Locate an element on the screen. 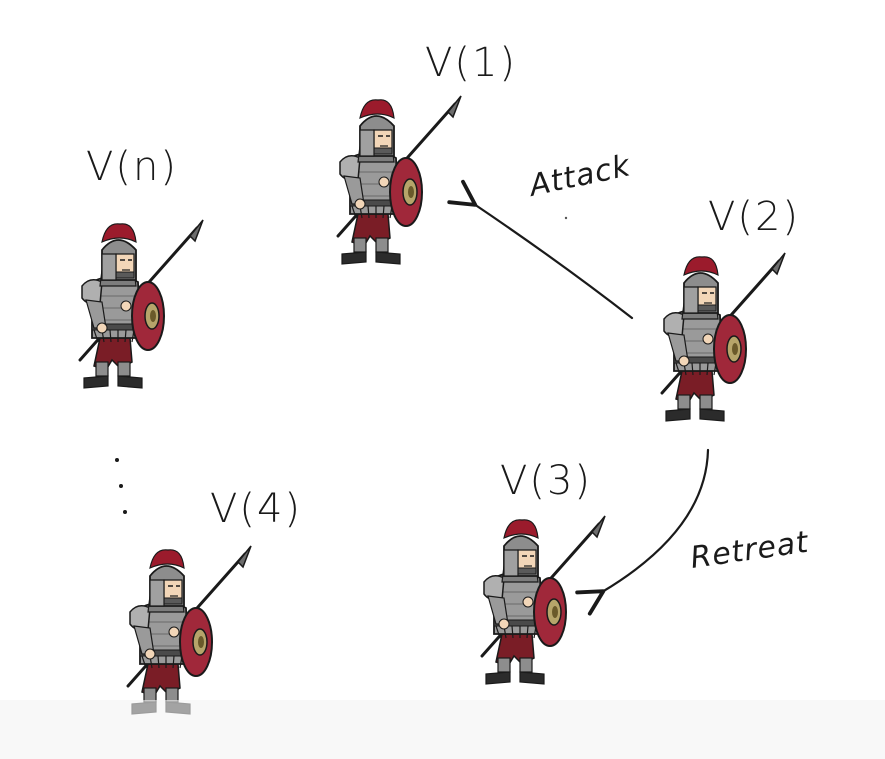  soldier-icon-v1 is located at coordinates (399, 180).